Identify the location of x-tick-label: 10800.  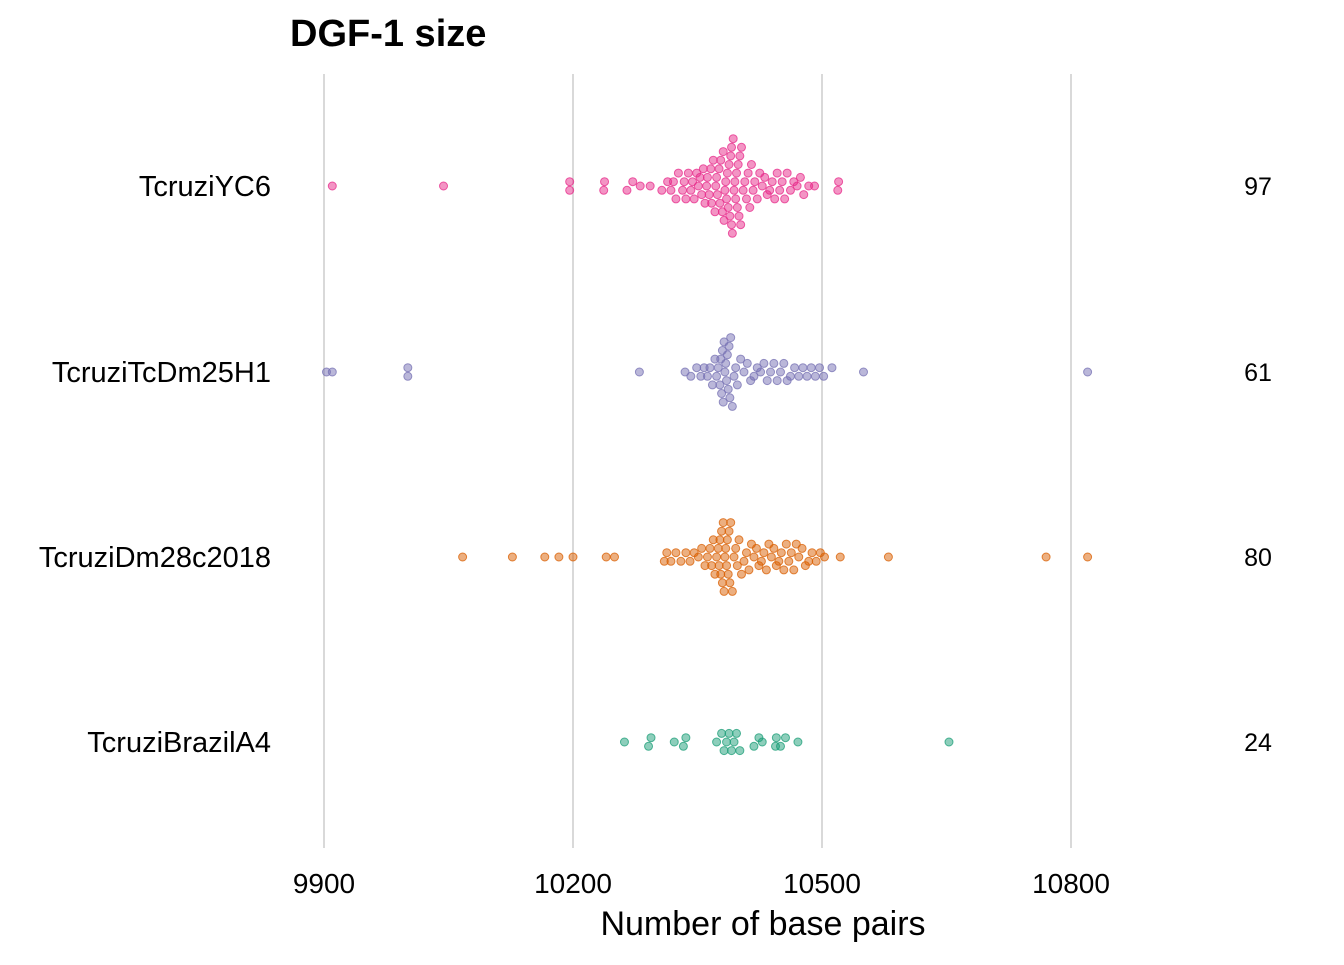
(1071, 883).